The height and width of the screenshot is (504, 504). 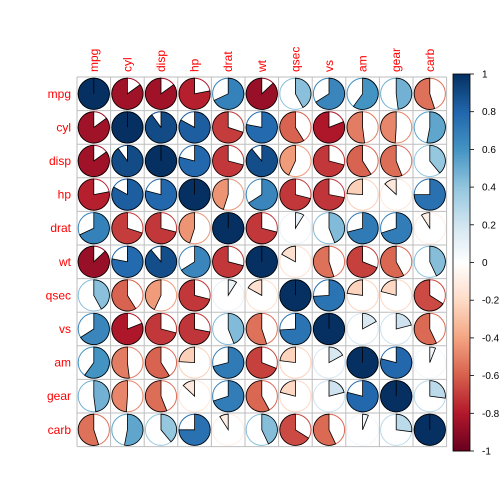 I want to click on pie-cell-cyl-disp, so click(x=161, y=127).